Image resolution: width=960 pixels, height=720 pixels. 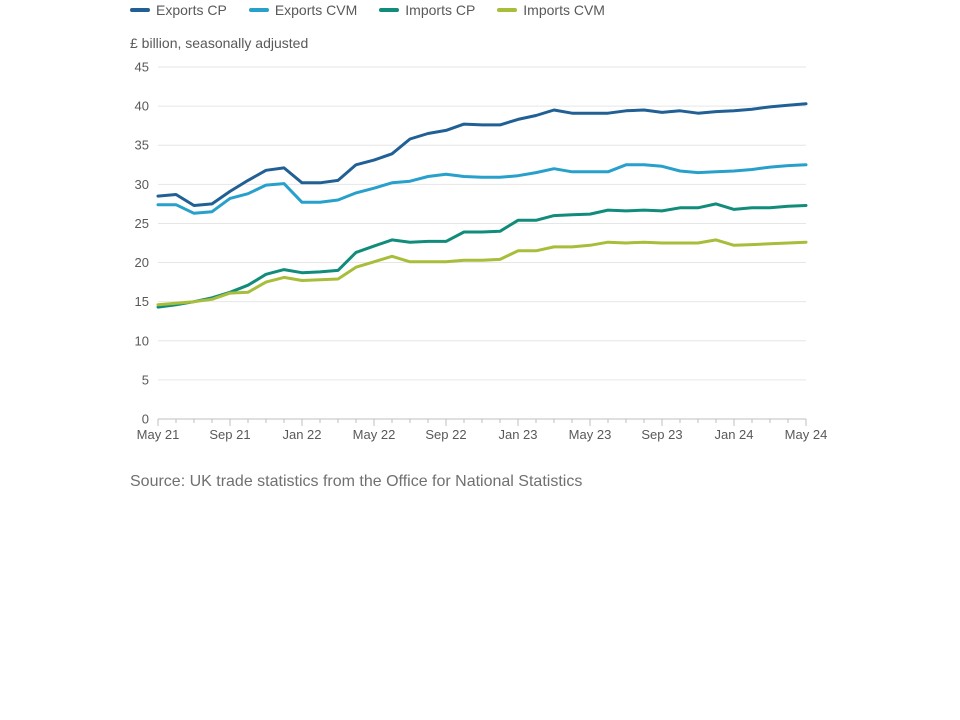 What do you see at coordinates (517, 434) in the screenshot?
I see `x-tick-label-jan-23: Jan 23` at bounding box center [517, 434].